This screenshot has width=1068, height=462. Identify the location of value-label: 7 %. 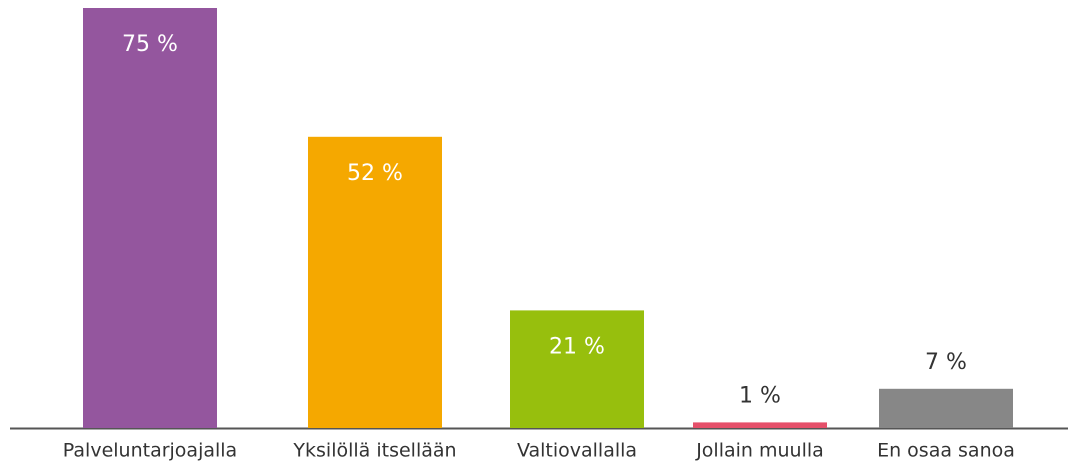
(946, 362).